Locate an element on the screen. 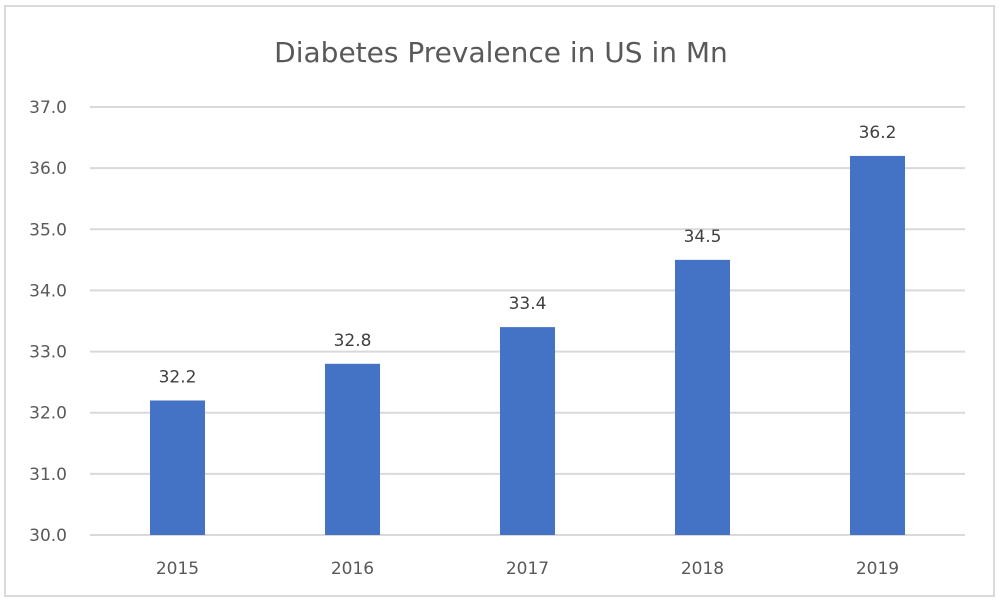 The image size is (1002, 605). y-tick-label: 31.0 is located at coordinates (48, 475).